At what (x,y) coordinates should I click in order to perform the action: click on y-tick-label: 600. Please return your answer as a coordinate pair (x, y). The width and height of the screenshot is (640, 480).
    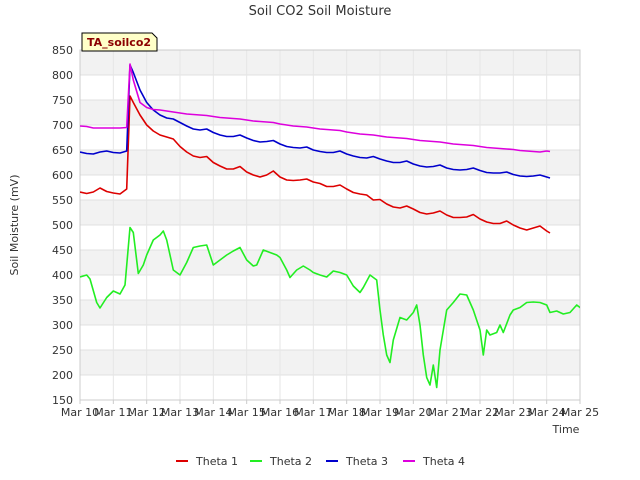
    Looking at the image, I should click on (62, 175).